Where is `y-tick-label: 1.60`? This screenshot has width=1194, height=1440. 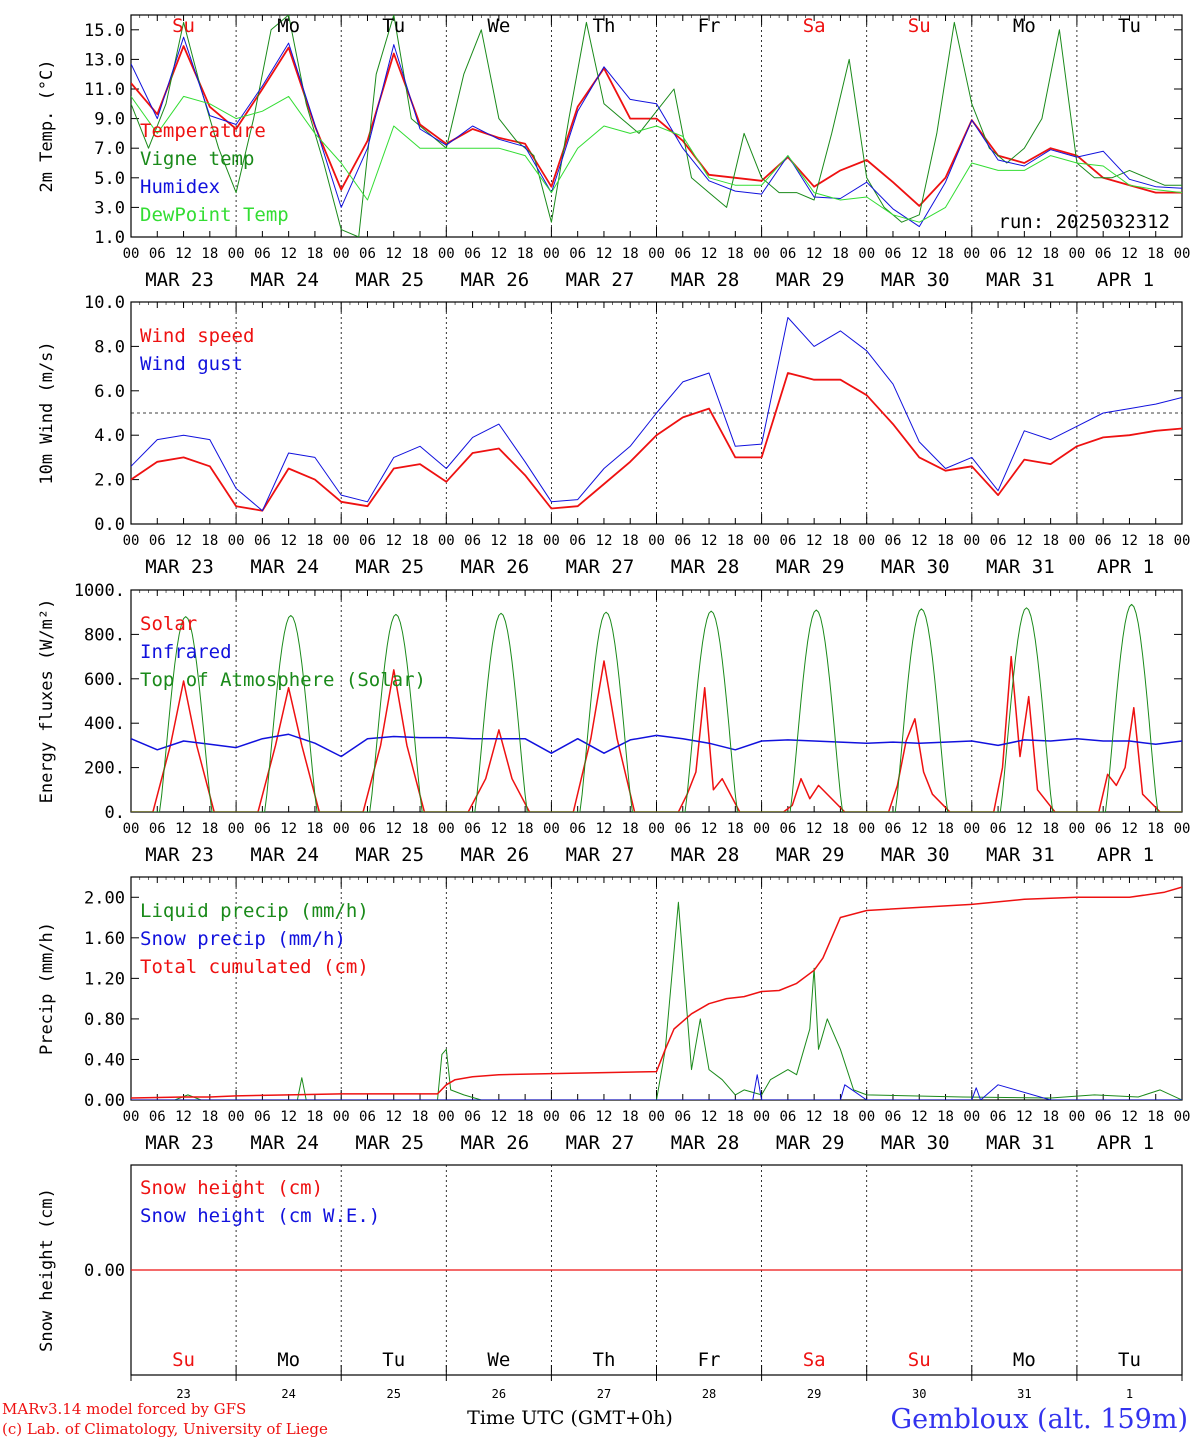 y-tick-label: 1.60 is located at coordinates (104, 939).